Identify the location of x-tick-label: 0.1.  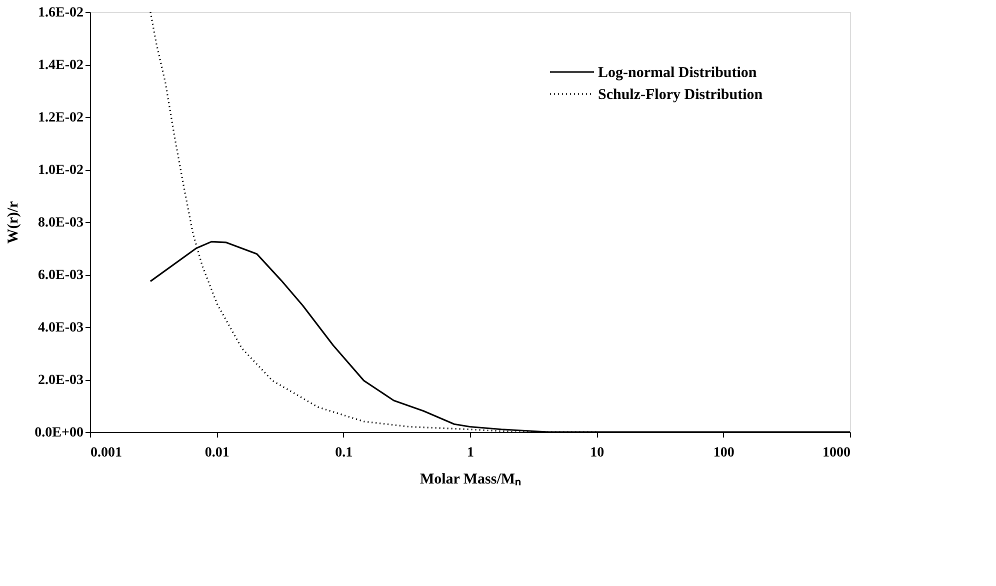
(344, 453).